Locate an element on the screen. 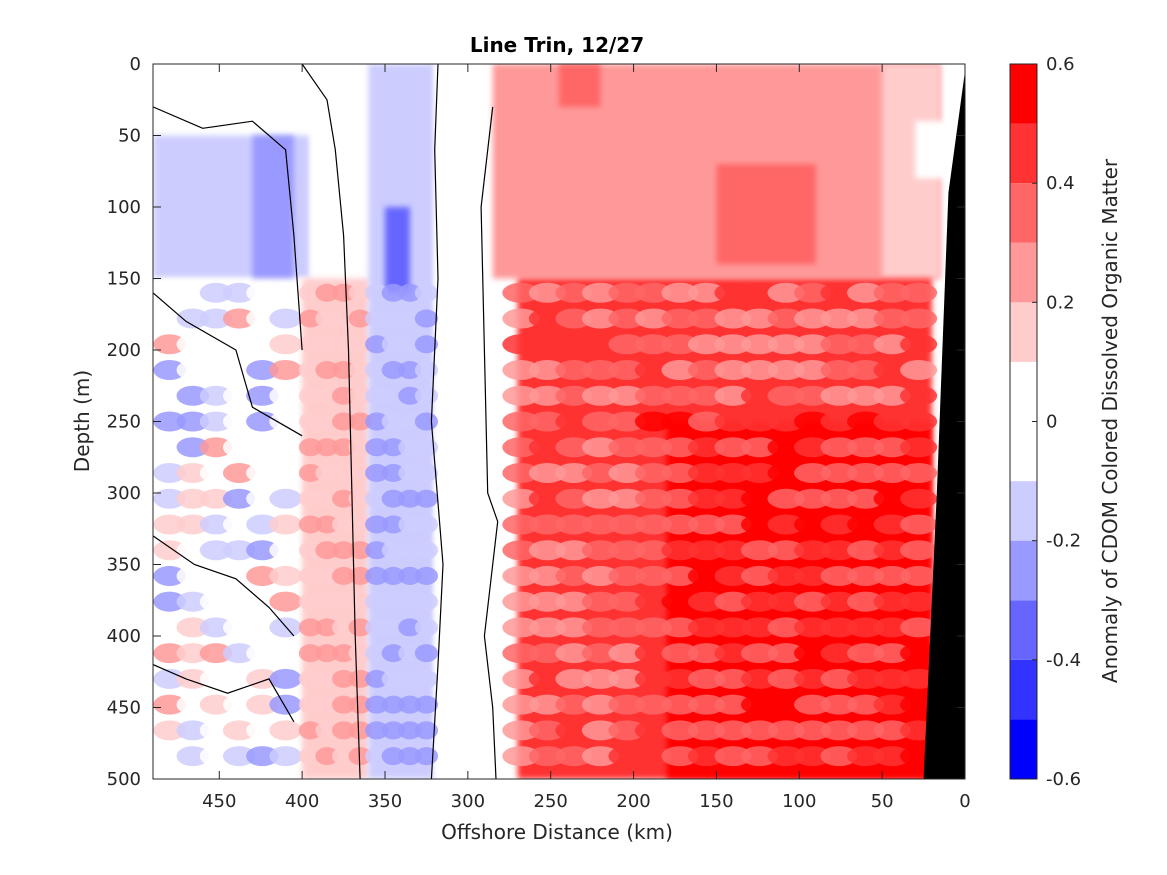 The width and height of the screenshot is (1167, 875). y-tick-label: 300 is located at coordinates (124, 493).